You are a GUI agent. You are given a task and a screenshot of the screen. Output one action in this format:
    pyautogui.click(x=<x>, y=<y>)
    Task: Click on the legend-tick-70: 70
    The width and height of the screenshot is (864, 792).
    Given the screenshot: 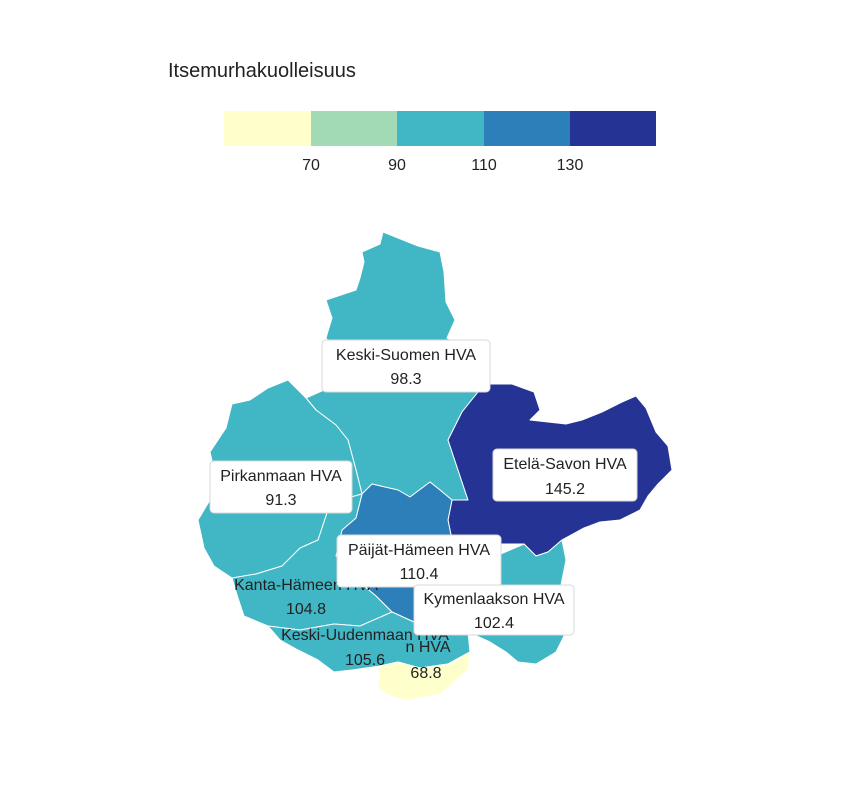 What is the action you would take?
    pyautogui.click(x=311, y=165)
    